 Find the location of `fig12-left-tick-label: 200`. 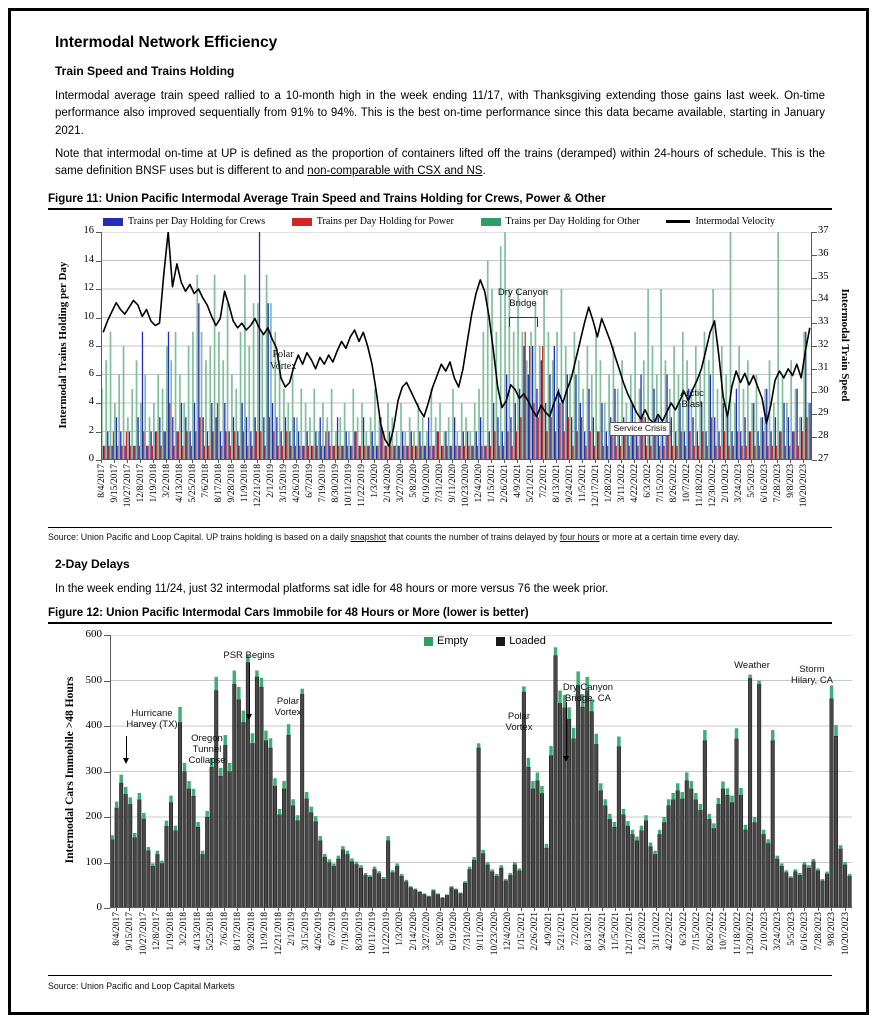

fig12-left-tick-label: 200 is located at coordinates (94, 816).